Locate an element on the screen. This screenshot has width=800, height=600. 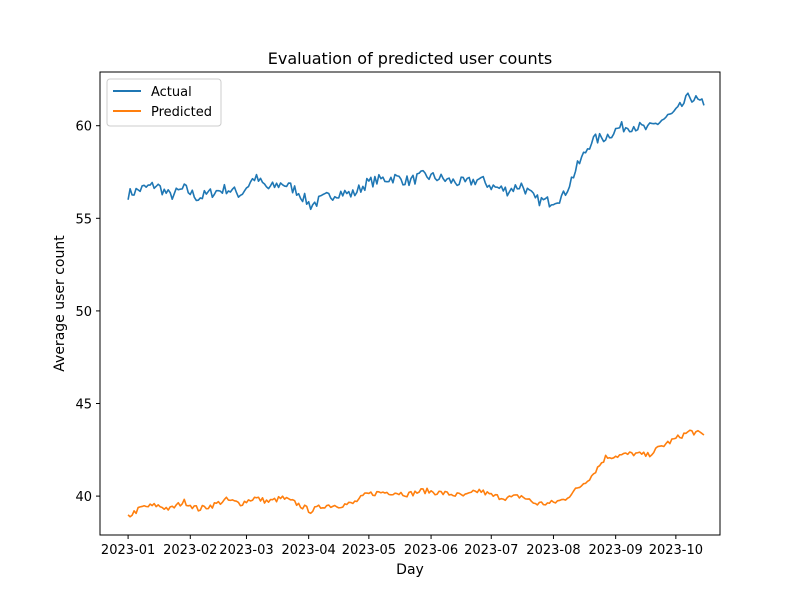
y-axis: 40 45 50 55 60 is located at coordinates (87, 312).